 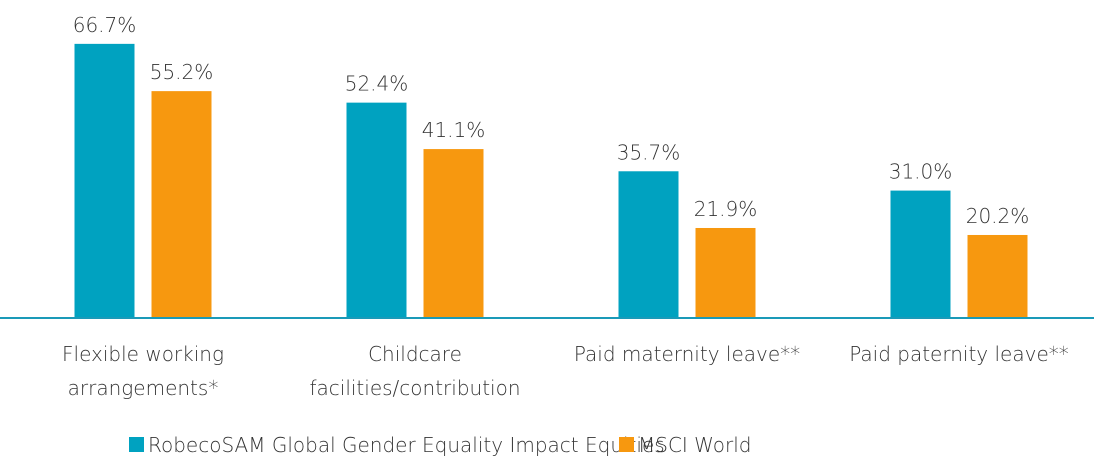 I want to click on value-label: 66.7%, so click(x=105, y=25).